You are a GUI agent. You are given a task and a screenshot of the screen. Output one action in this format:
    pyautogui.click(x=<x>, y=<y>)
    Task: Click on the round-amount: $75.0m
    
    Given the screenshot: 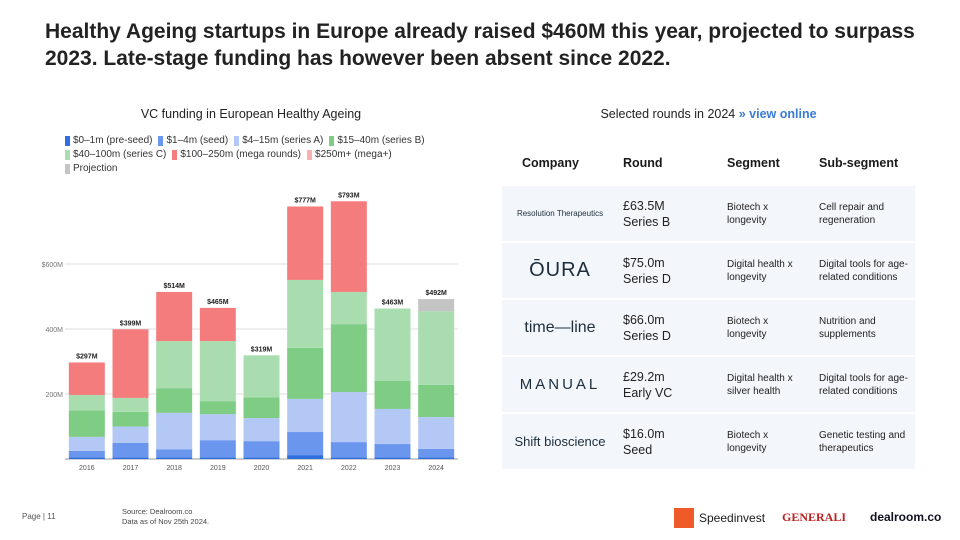 What is the action you would take?
    pyautogui.click(x=644, y=262)
    